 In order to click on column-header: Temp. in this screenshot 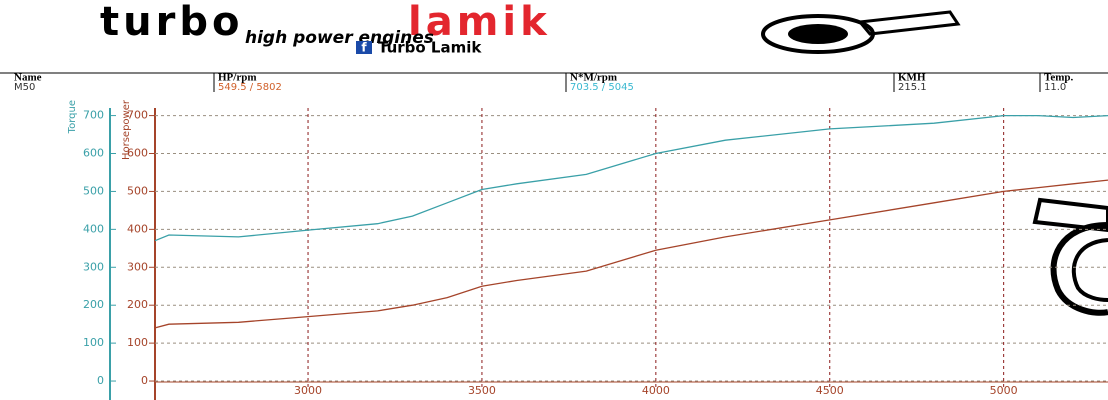, I will do `click(1058, 78)`.